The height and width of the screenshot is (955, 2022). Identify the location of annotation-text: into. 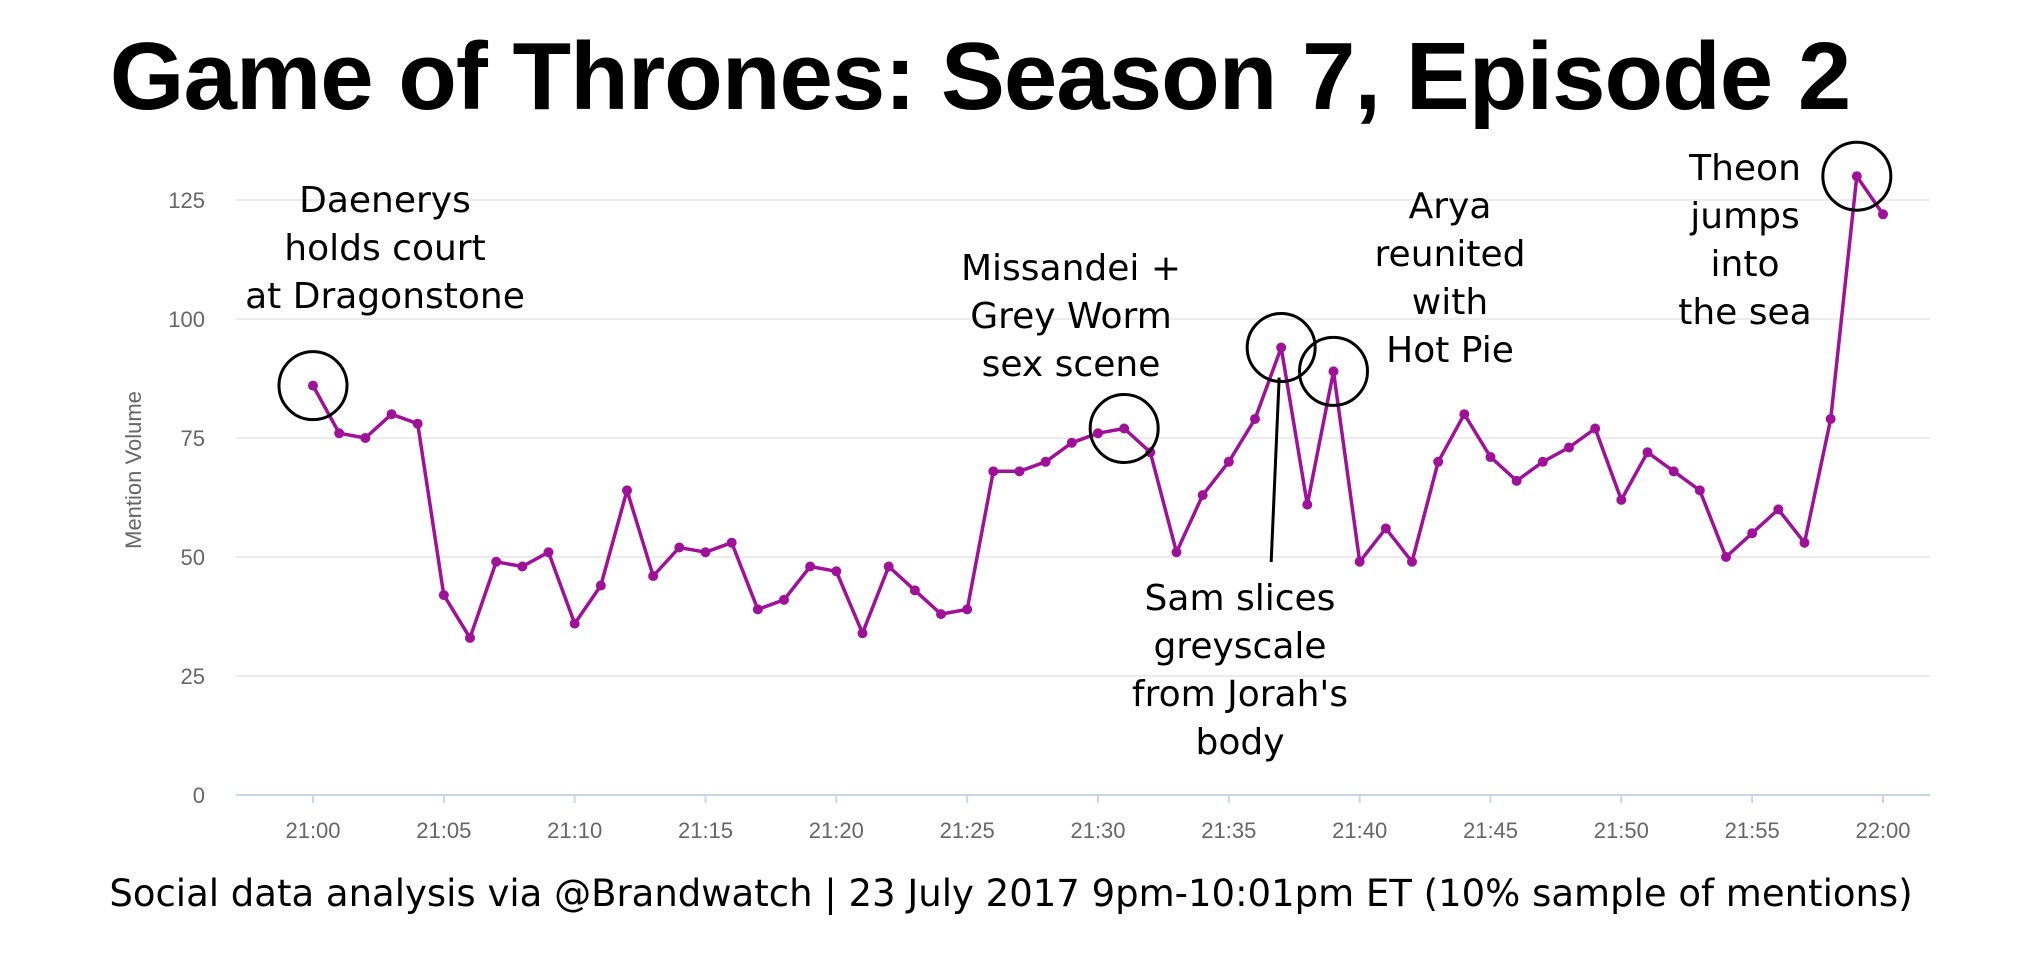
(1745, 264).